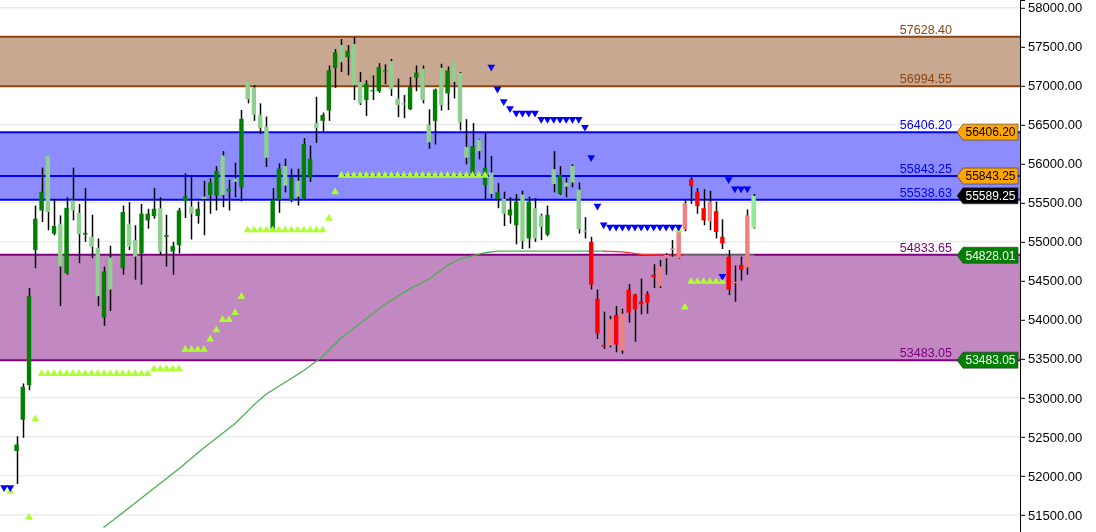 The image size is (1096, 532). I want to click on y-tick-label: 53000.00, so click(1055, 398).